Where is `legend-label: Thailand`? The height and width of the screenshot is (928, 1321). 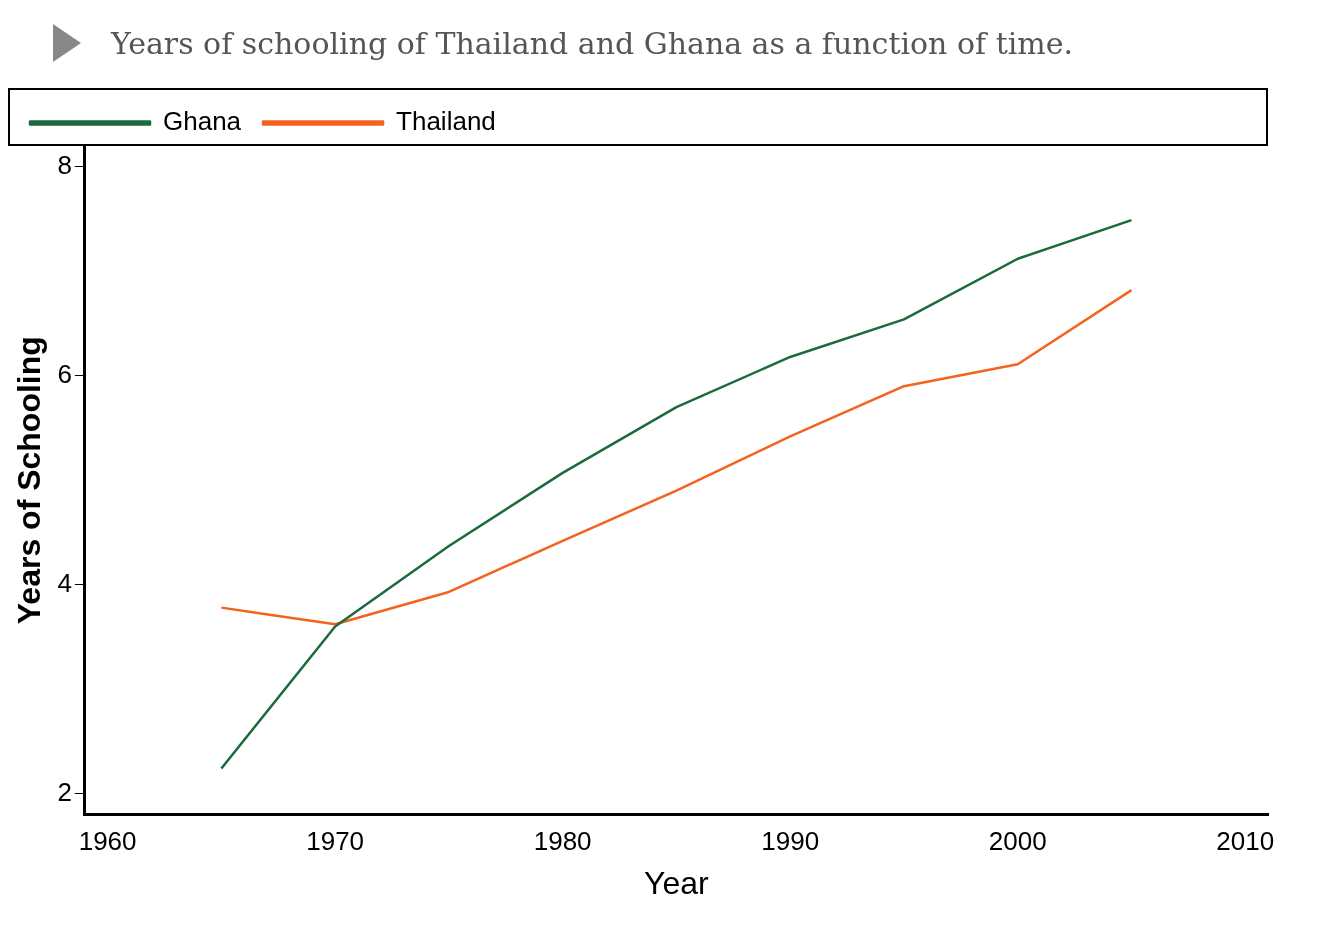 legend-label: Thailand is located at coordinates (446, 121).